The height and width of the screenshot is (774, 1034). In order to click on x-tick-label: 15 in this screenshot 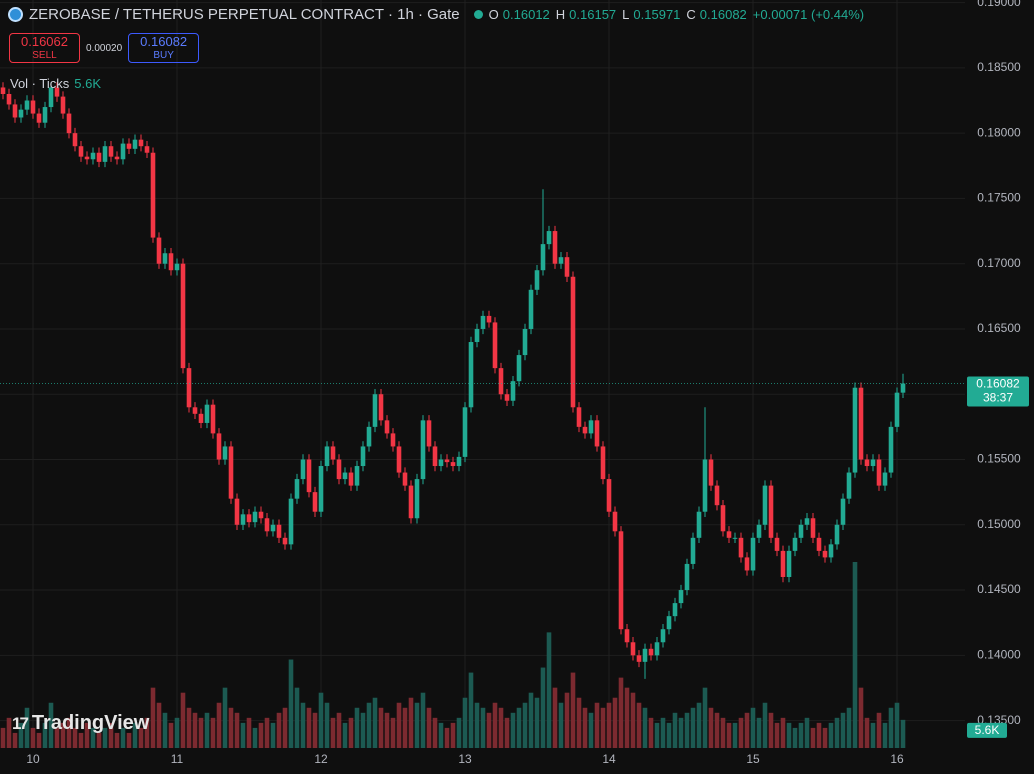, I will do `click(753, 759)`.